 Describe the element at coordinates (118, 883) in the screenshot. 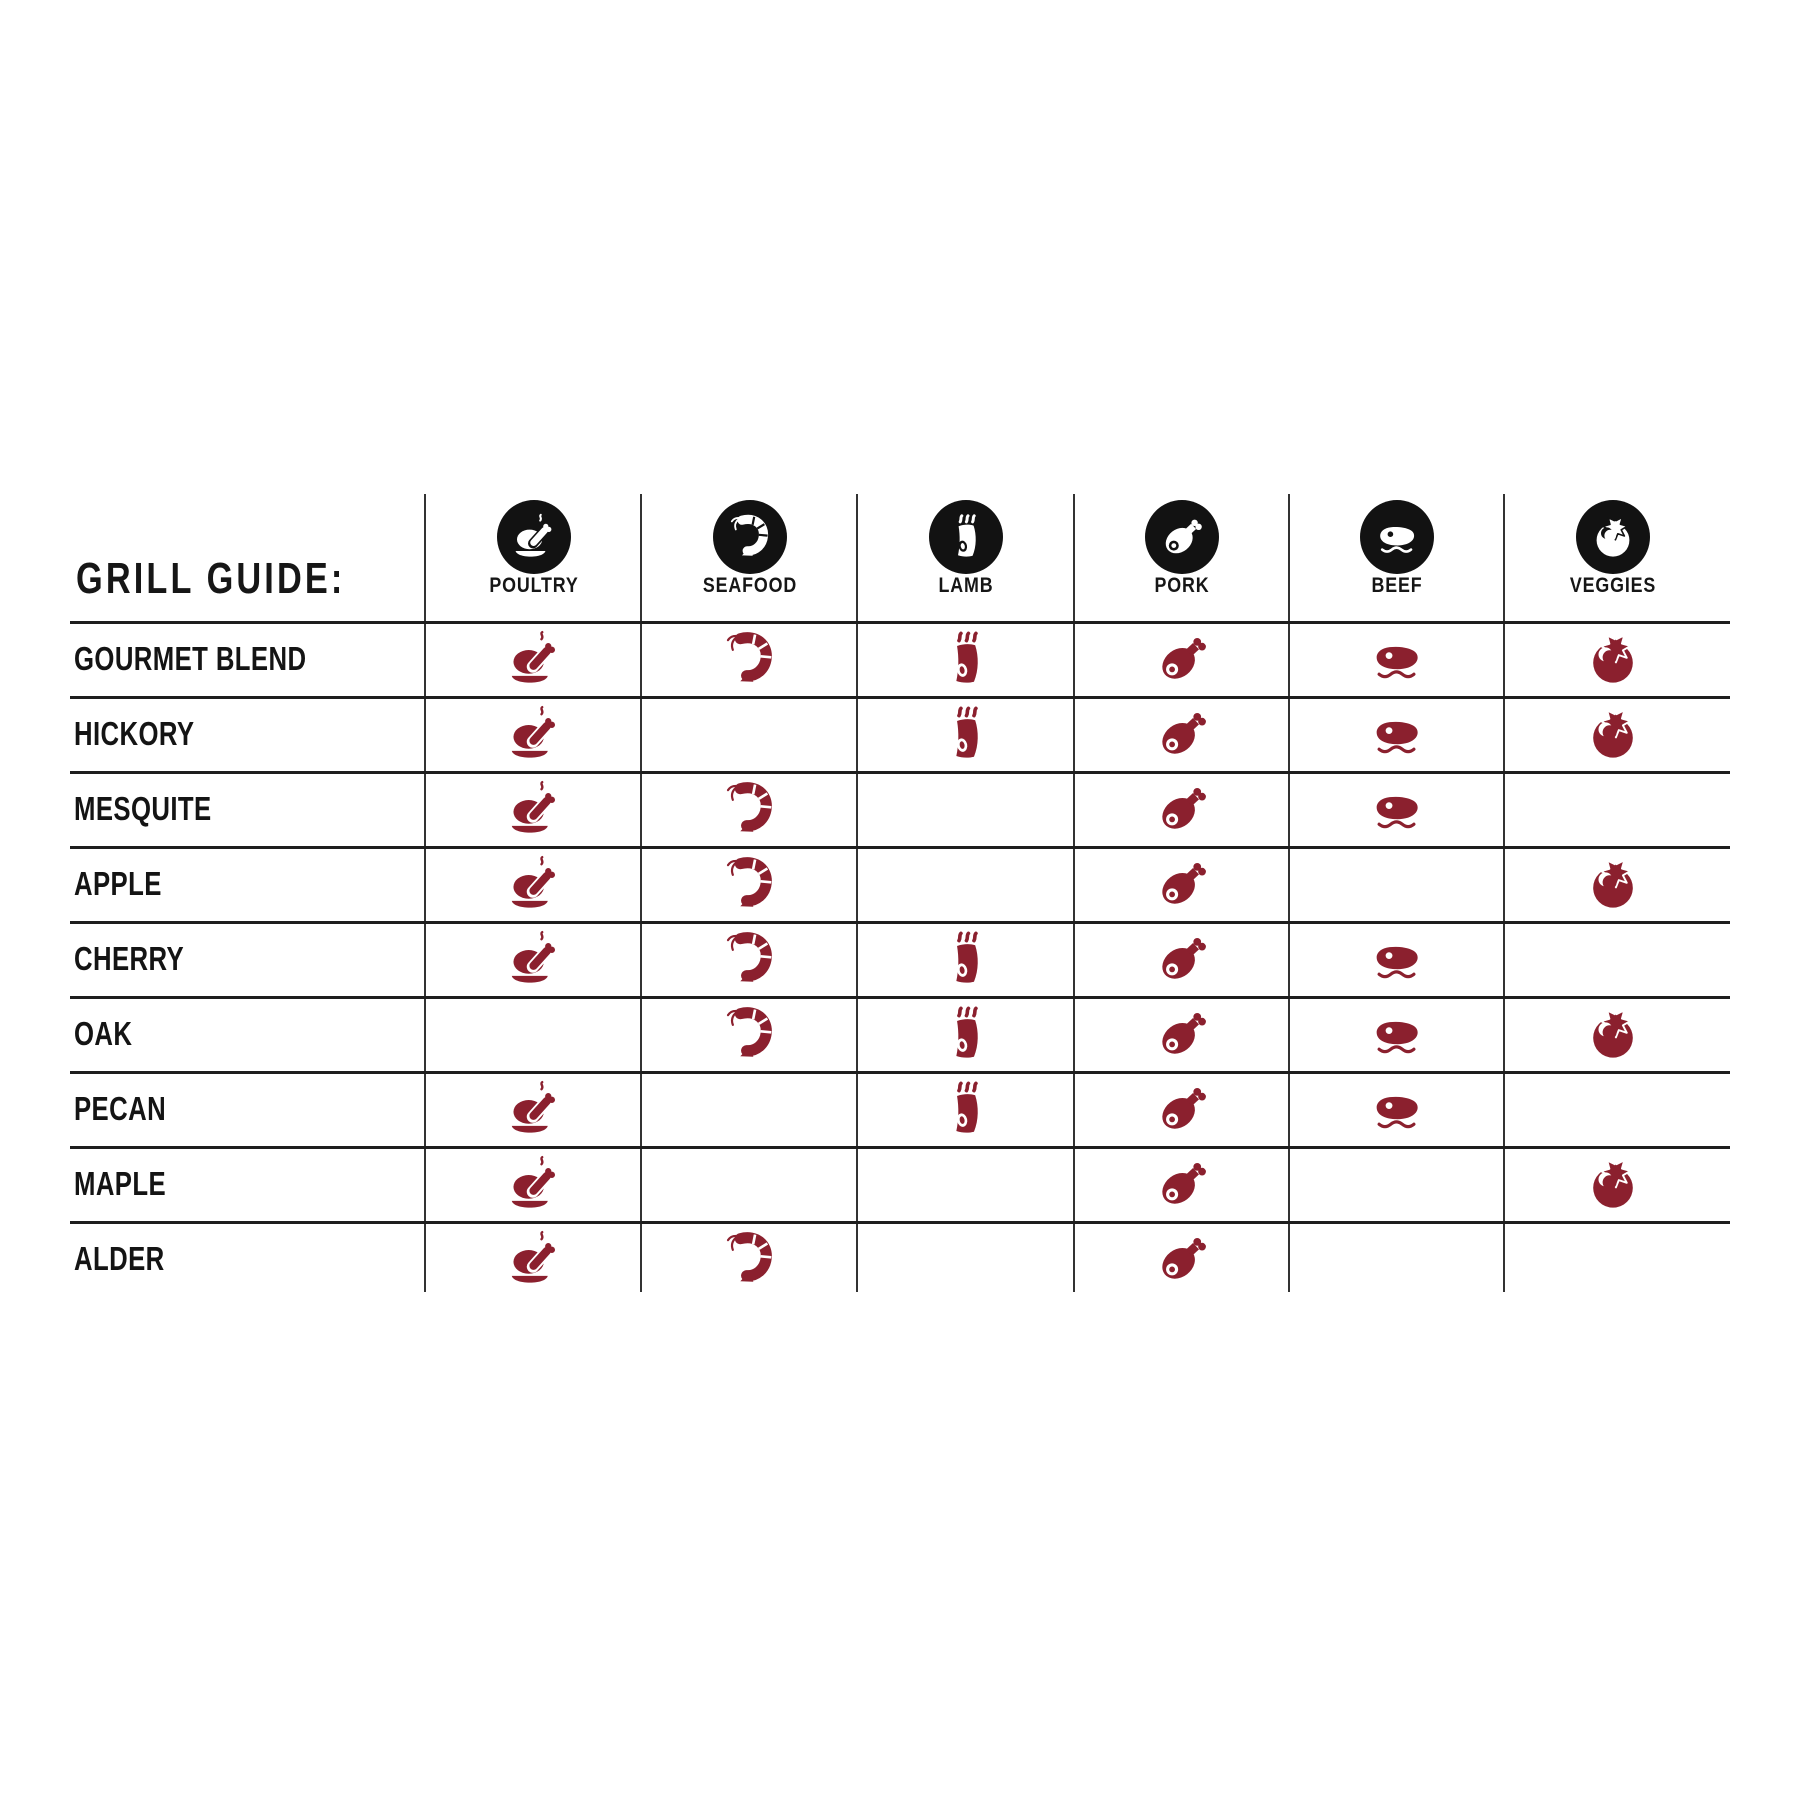

I see `row-label-apple: APPLE` at that location.